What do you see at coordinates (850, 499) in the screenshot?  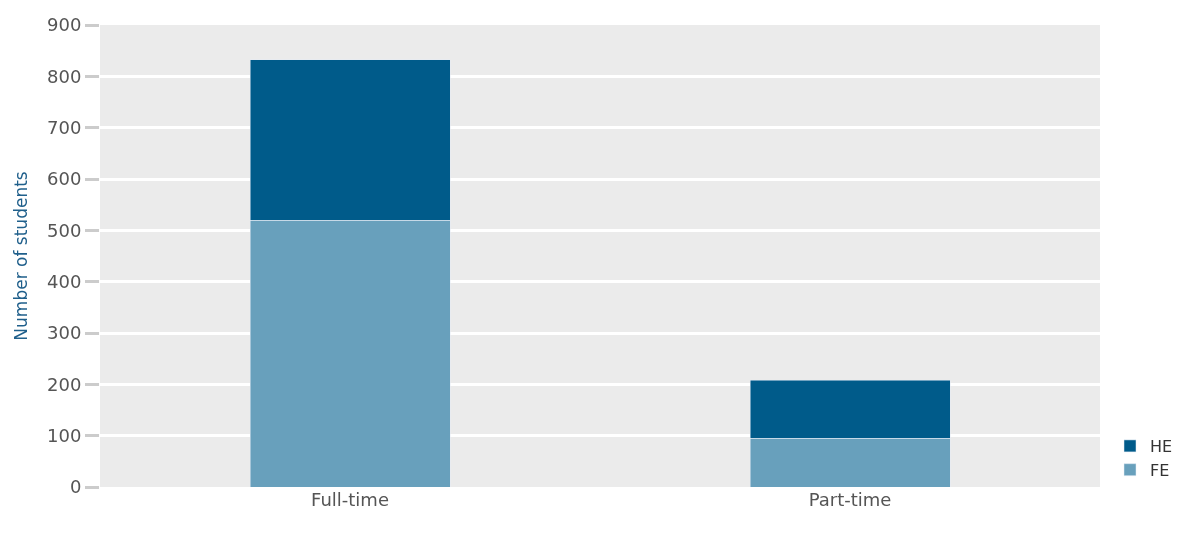 I see `x-tick-label: Part-time` at bounding box center [850, 499].